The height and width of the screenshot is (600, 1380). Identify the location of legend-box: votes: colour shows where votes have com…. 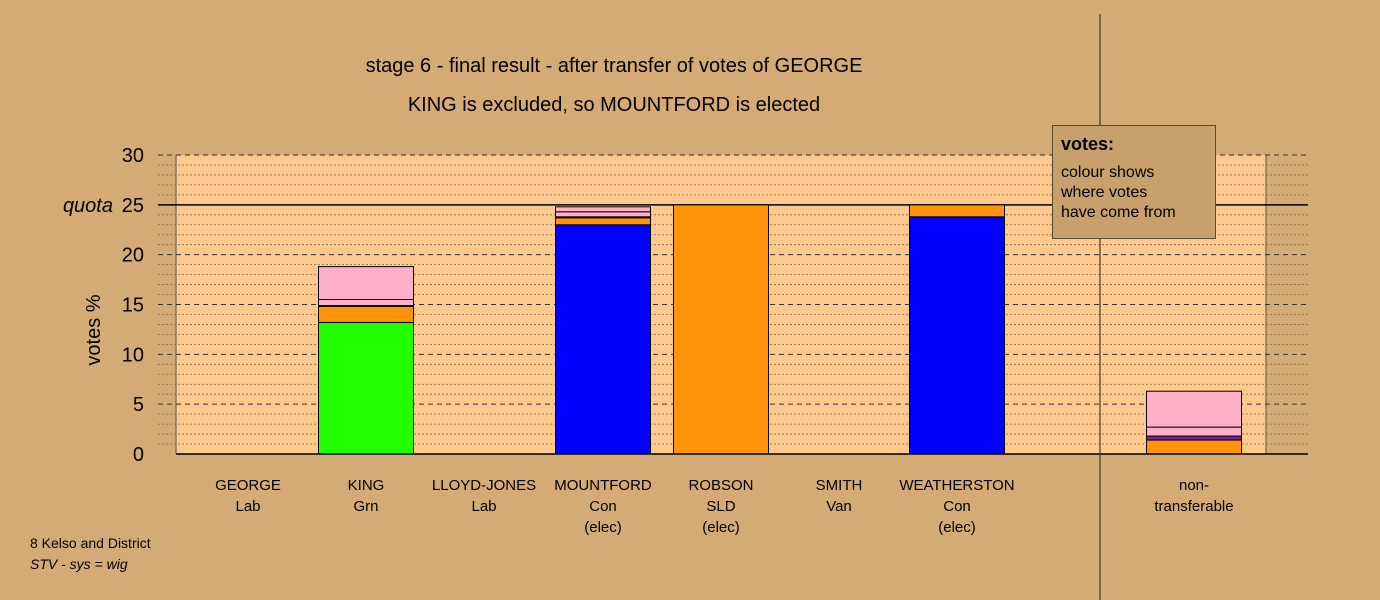
(1134, 182).